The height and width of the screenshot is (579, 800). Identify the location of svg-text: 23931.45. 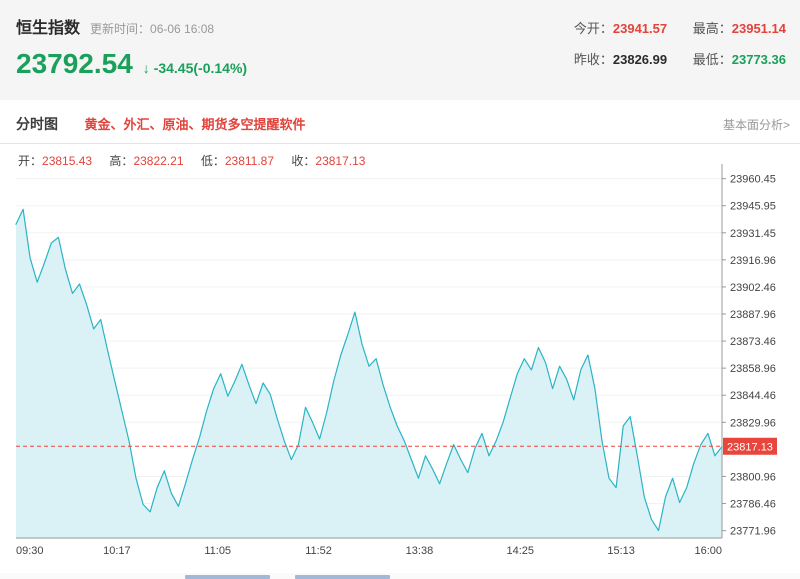
(753, 234).